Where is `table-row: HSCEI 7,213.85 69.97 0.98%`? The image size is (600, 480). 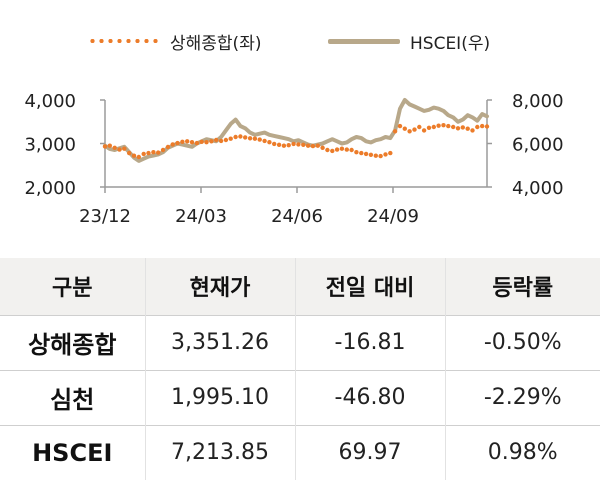
table-row: HSCEI 7,213.85 69.97 0.98% is located at coordinates (300, 452).